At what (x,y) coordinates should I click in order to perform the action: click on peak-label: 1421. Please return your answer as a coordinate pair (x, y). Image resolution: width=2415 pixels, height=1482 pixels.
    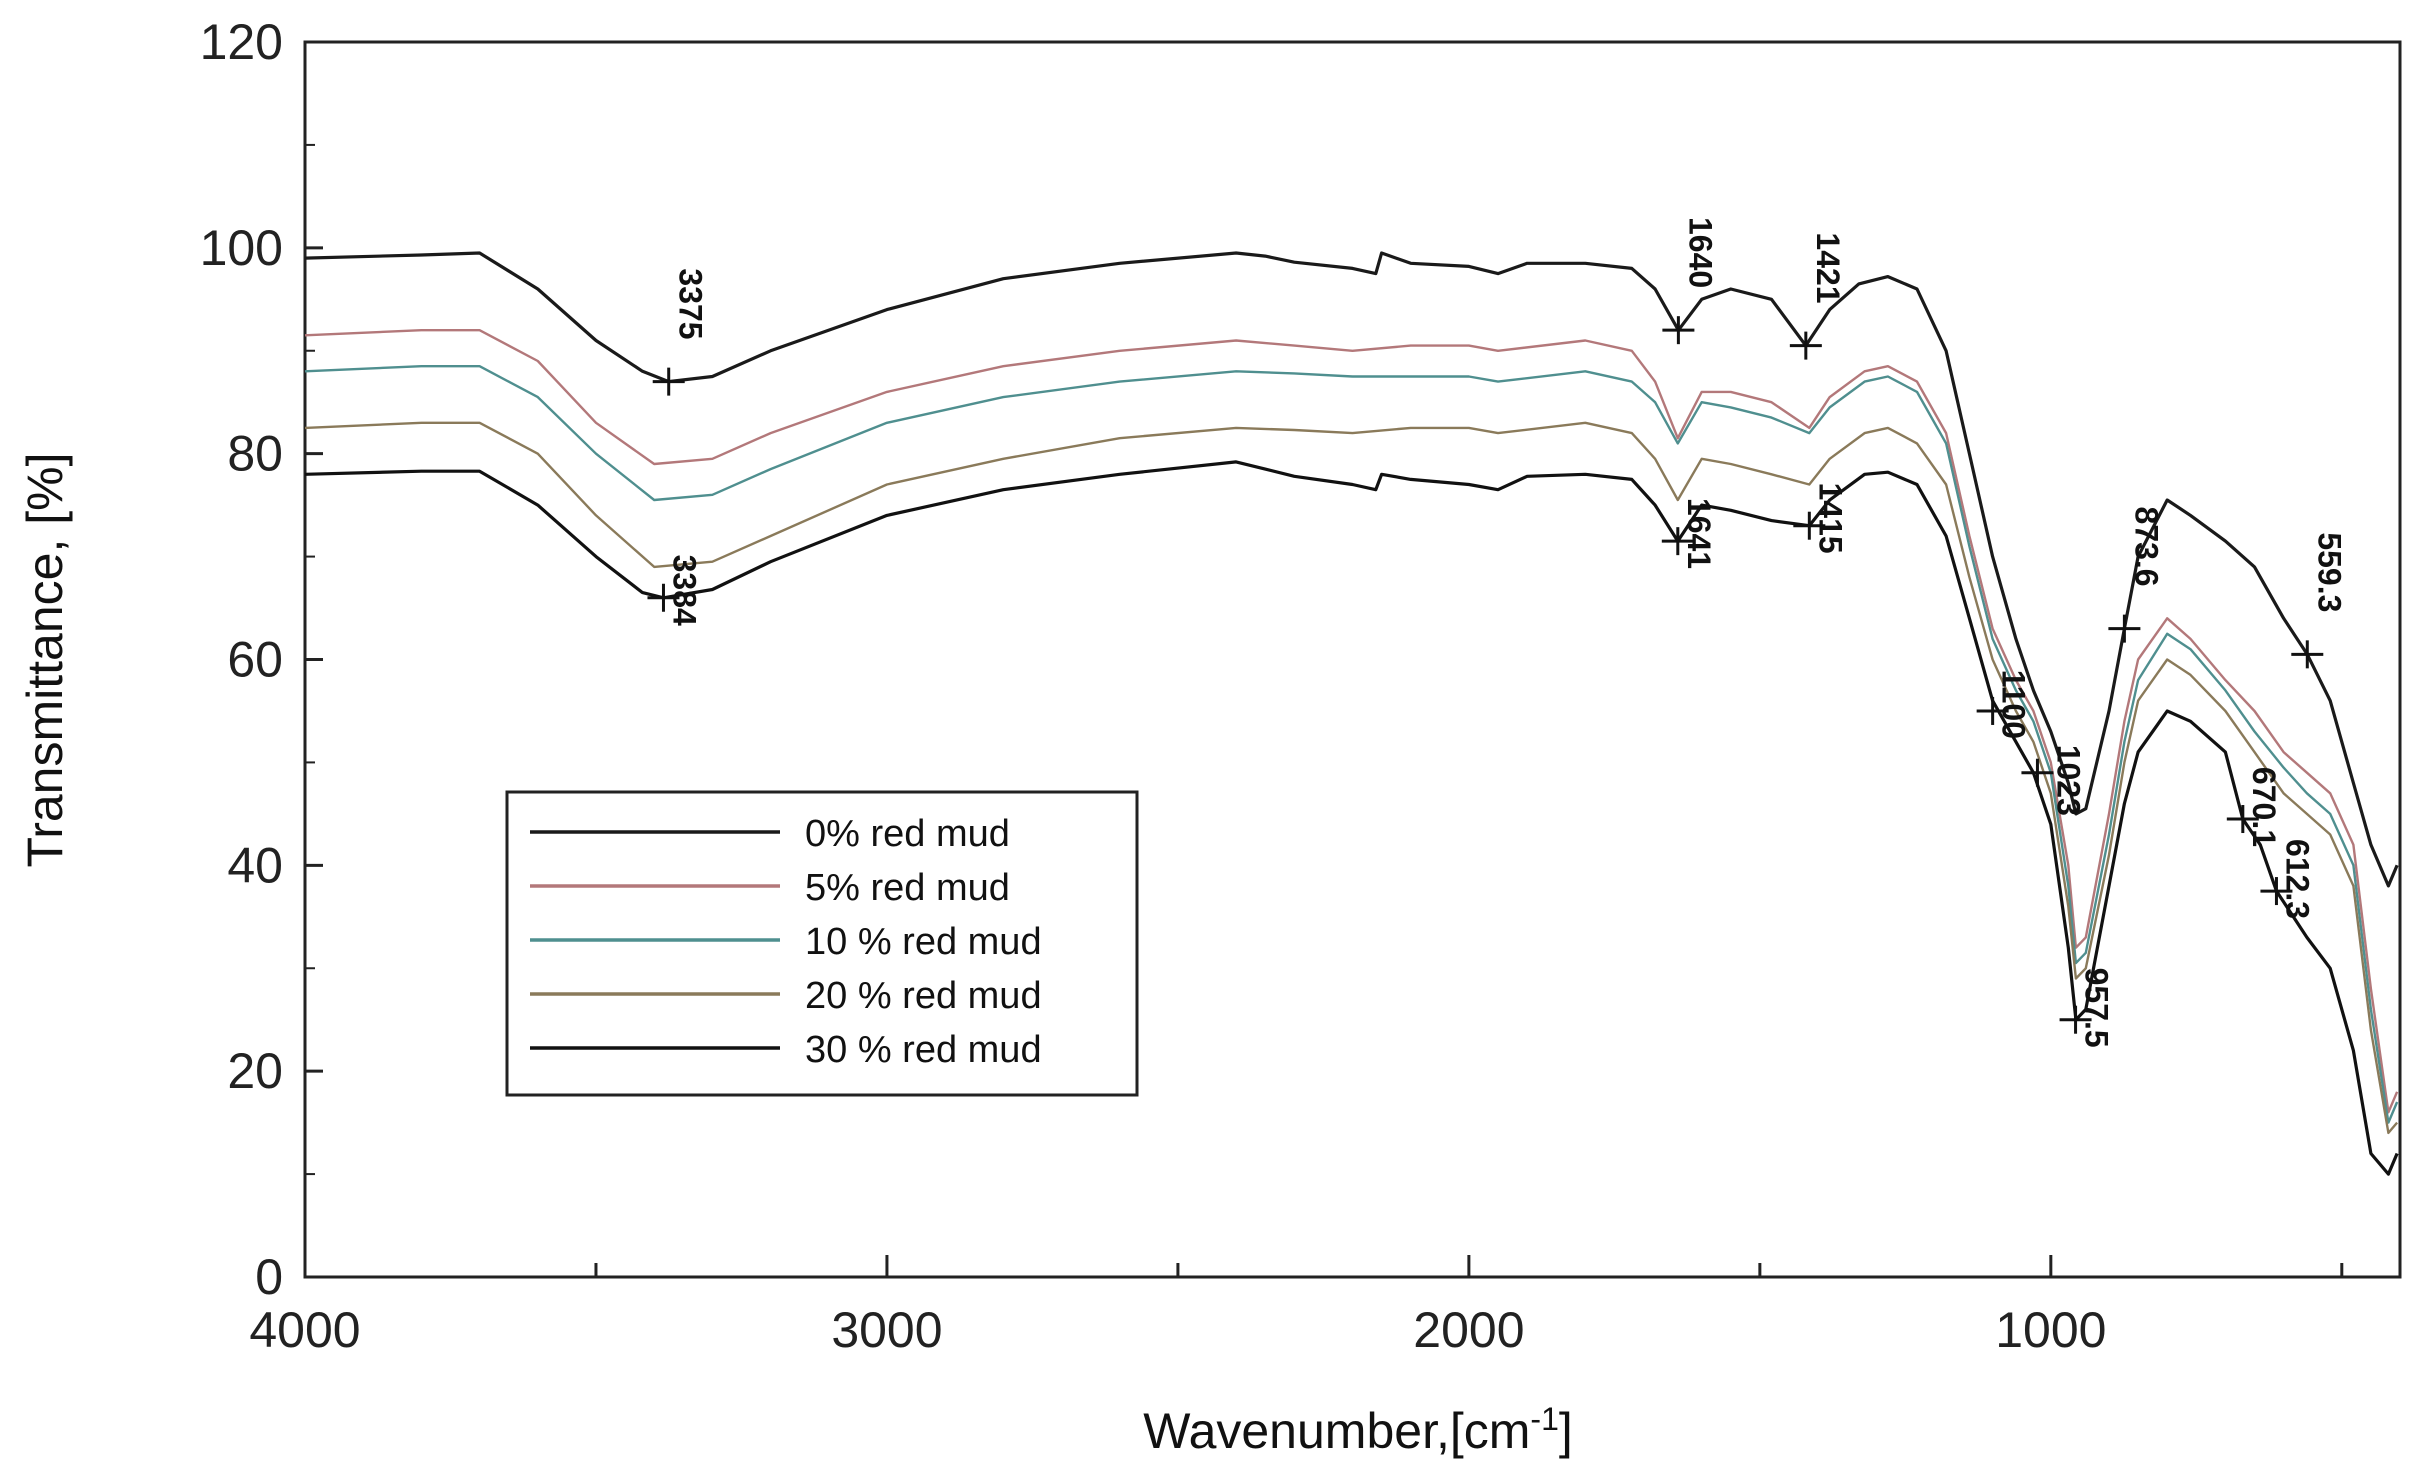
    Looking at the image, I should click on (1828, 267).